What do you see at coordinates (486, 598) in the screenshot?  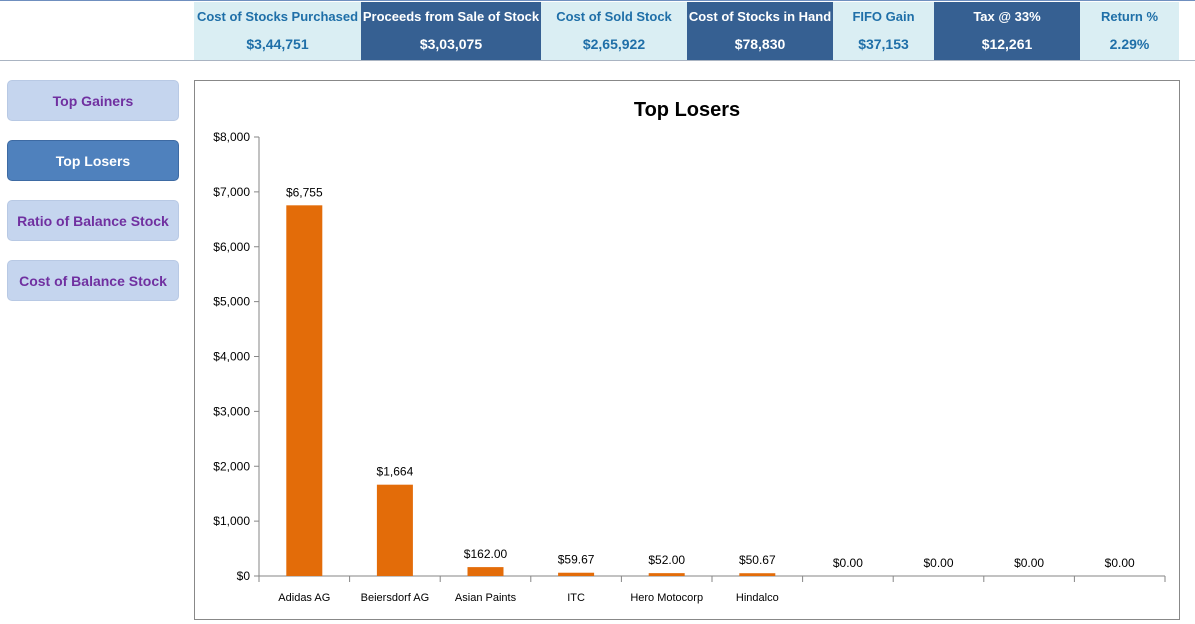 I see `x-category-label: Asian Paints` at bounding box center [486, 598].